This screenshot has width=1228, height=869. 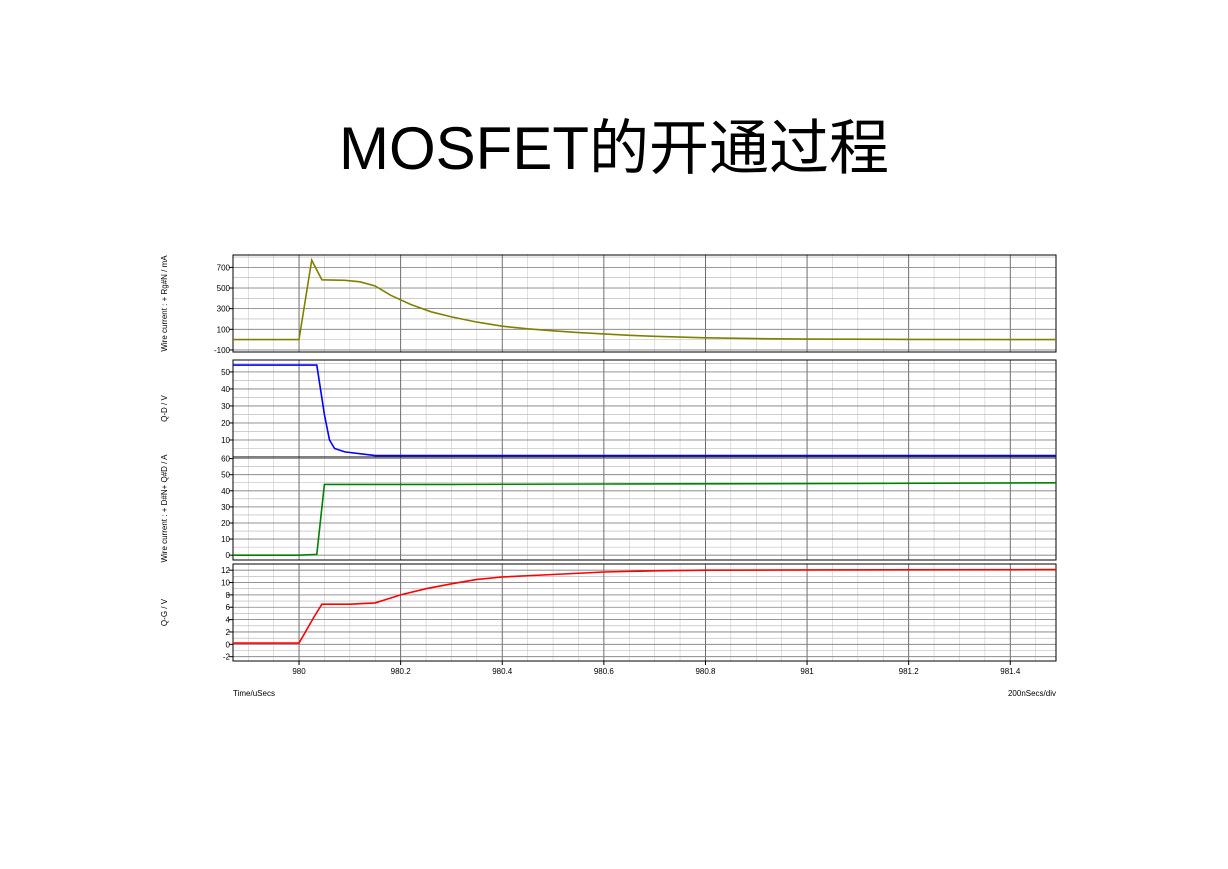 I want to click on y-tick-label: 2, so click(x=228, y=632).